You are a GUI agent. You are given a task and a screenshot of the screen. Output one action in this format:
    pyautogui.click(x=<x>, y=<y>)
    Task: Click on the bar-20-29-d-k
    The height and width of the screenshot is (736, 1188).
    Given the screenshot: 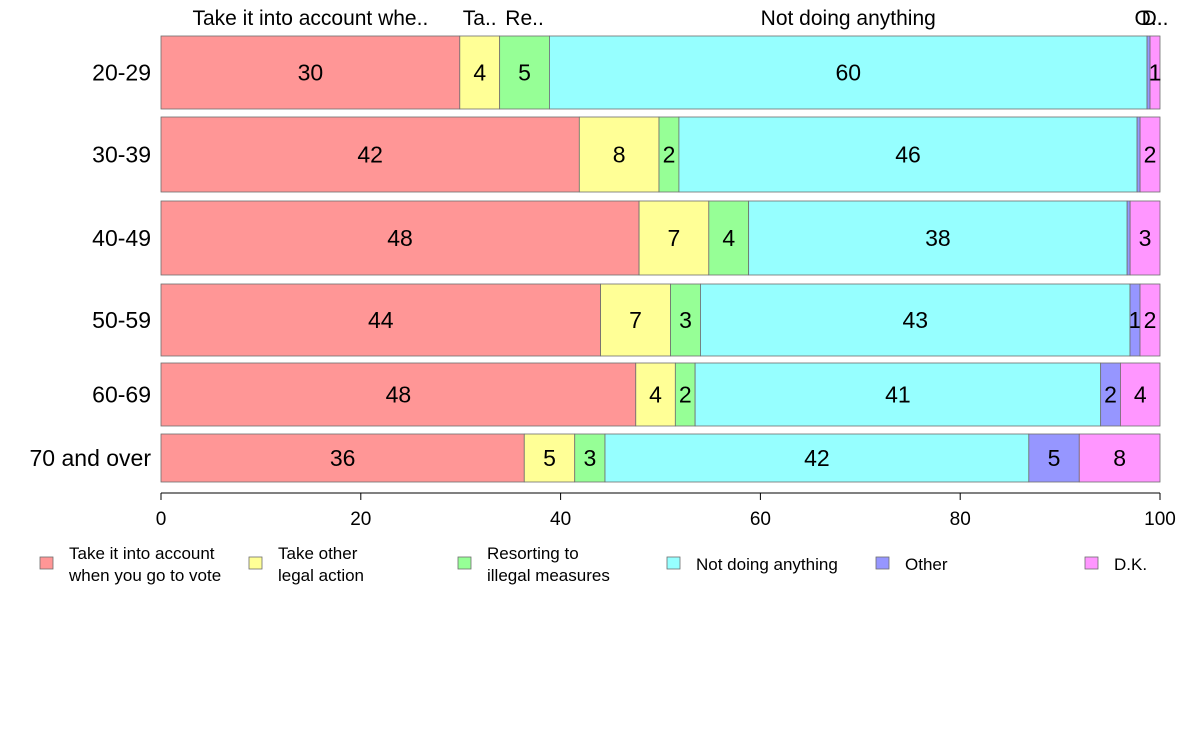 What is the action you would take?
    pyautogui.click(x=1155, y=72)
    